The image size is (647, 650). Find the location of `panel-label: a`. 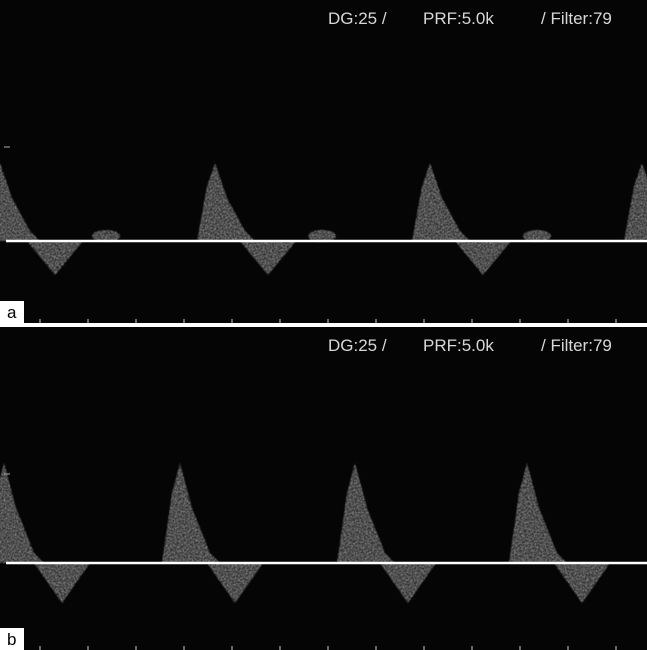

panel-label: a is located at coordinates (12, 312).